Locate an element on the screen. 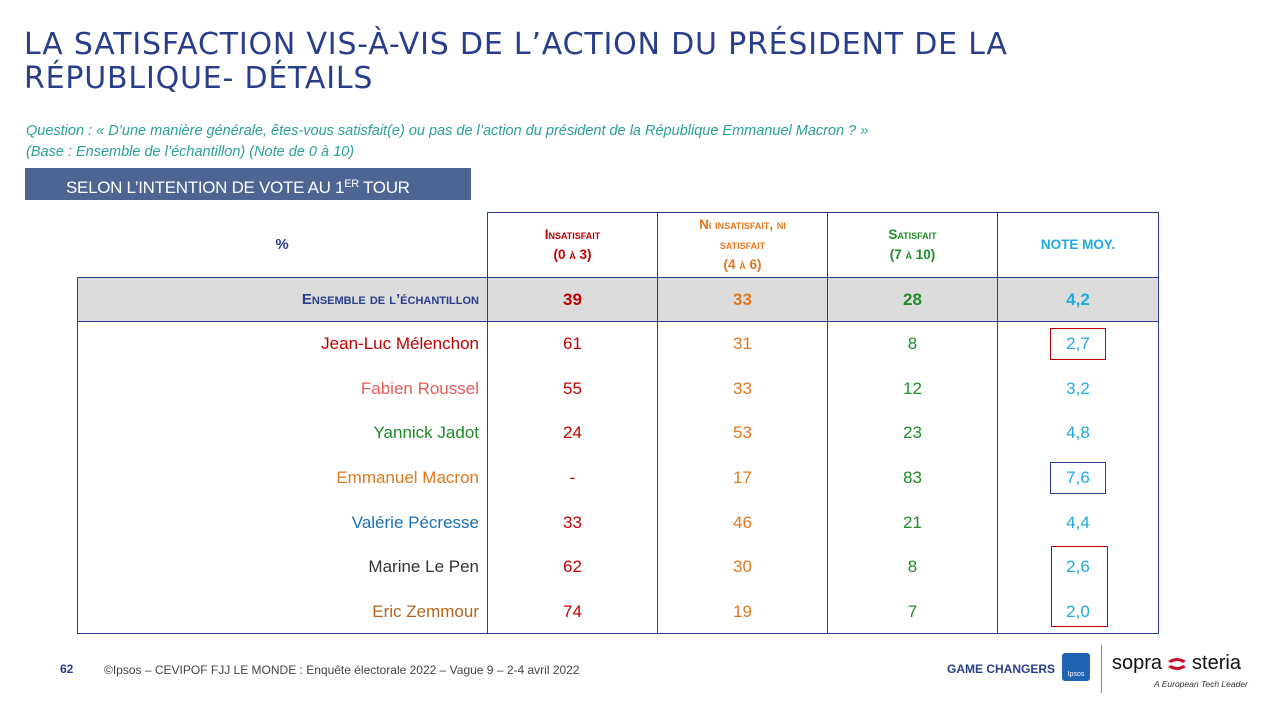 The height and width of the screenshot is (713, 1269). sopra-text: sopra is located at coordinates (1137, 663).